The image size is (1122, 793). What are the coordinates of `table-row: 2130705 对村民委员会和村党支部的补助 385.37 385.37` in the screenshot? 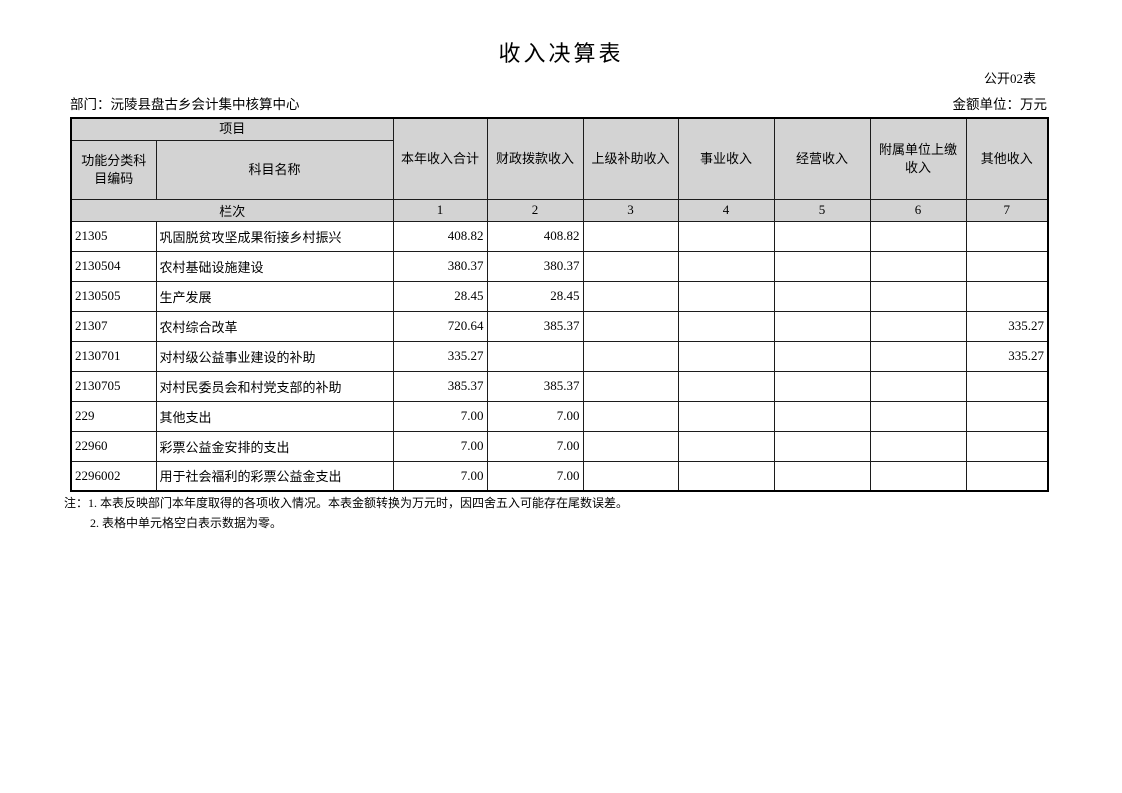 It's located at (559, 386).